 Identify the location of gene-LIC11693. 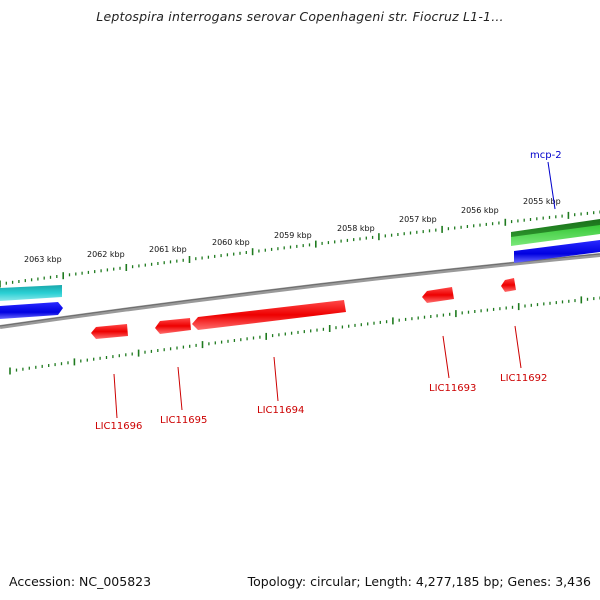
(438, 295).